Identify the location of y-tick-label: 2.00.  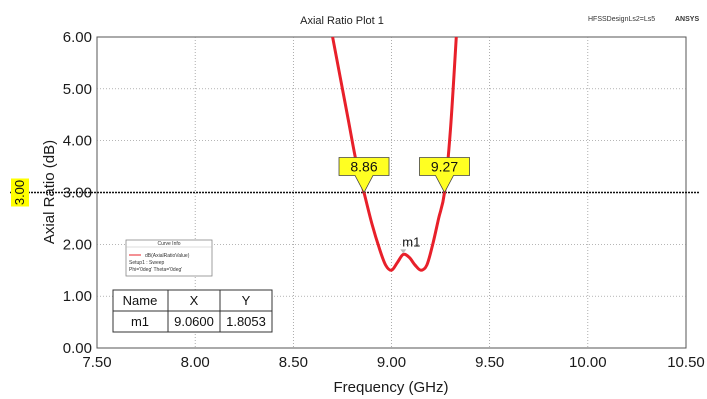
(77, 244).